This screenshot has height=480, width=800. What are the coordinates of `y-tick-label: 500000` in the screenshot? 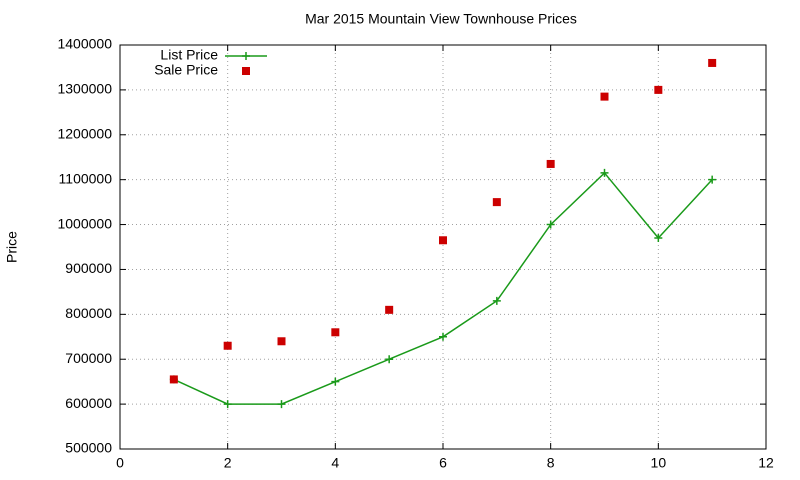 It's located at (88, 448).